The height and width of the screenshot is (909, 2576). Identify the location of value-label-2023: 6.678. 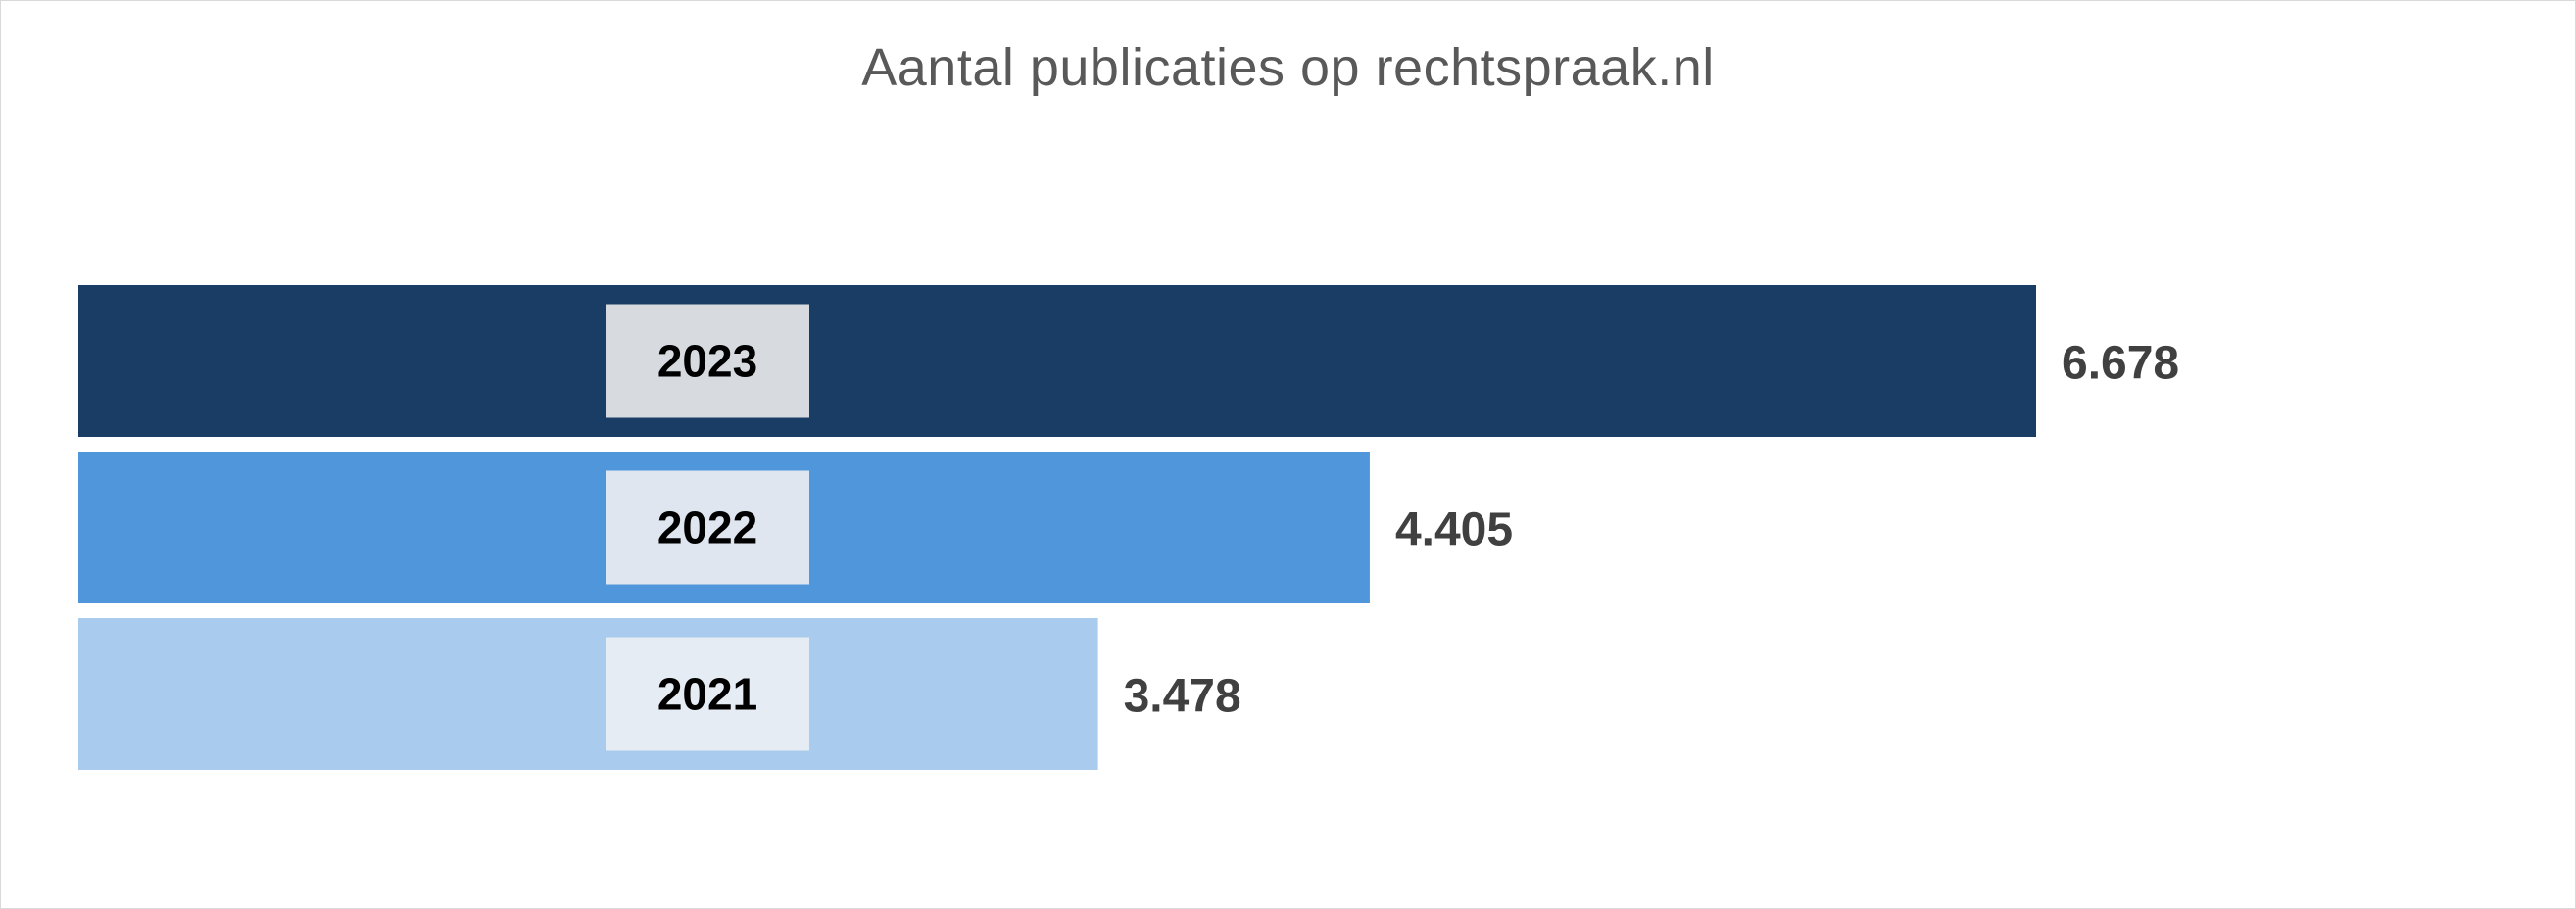
(2120, 364).